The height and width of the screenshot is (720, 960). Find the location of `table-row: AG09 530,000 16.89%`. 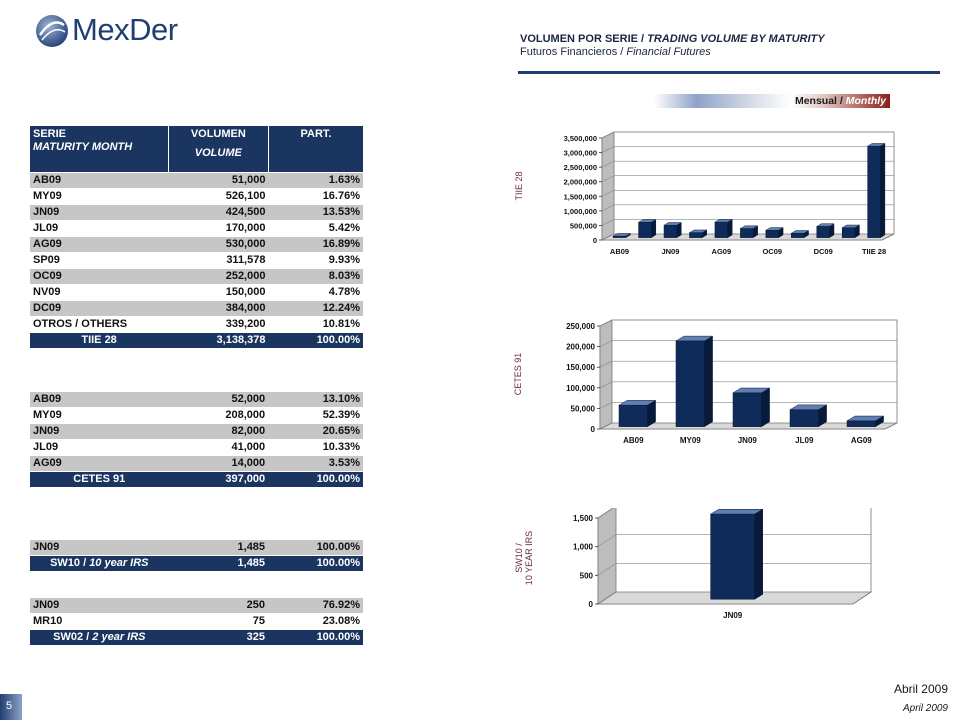

table-row: AG09 530,000 16.89% is located at coordinates (196, 244).